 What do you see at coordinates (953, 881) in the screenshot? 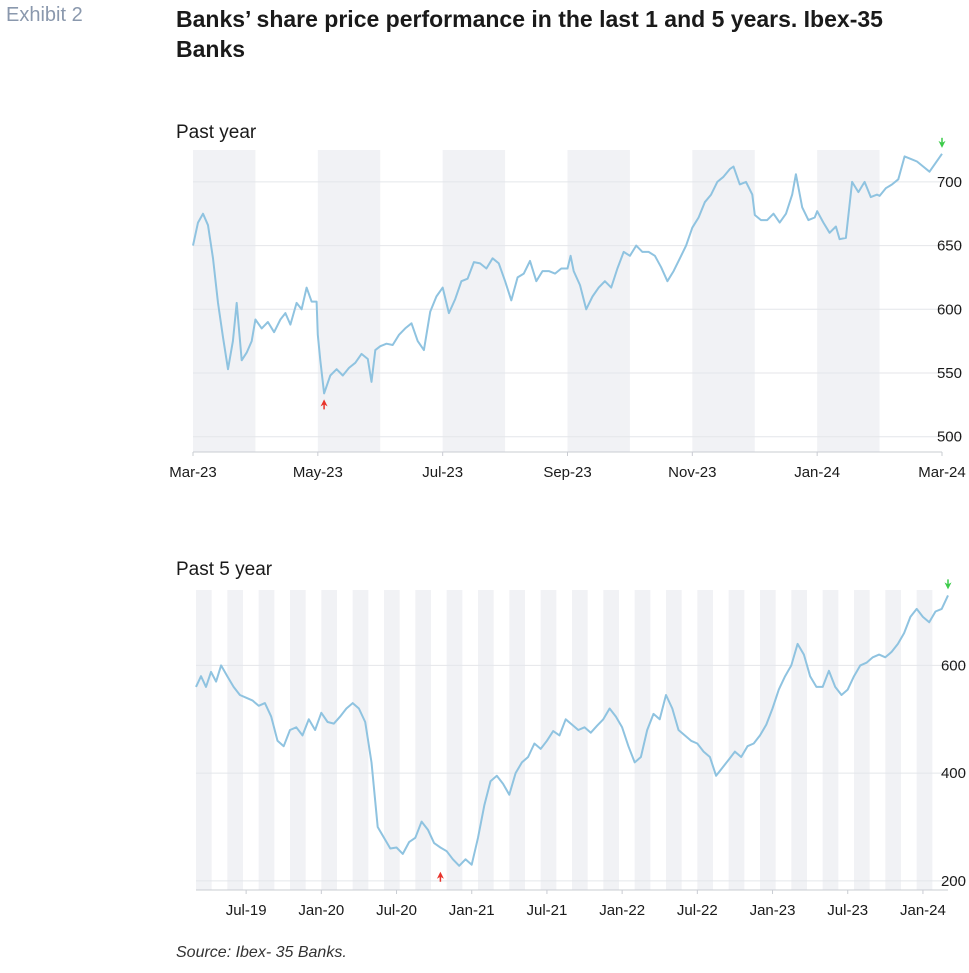
I see `y-tick-label: 200` at bounding box center [953, 881].